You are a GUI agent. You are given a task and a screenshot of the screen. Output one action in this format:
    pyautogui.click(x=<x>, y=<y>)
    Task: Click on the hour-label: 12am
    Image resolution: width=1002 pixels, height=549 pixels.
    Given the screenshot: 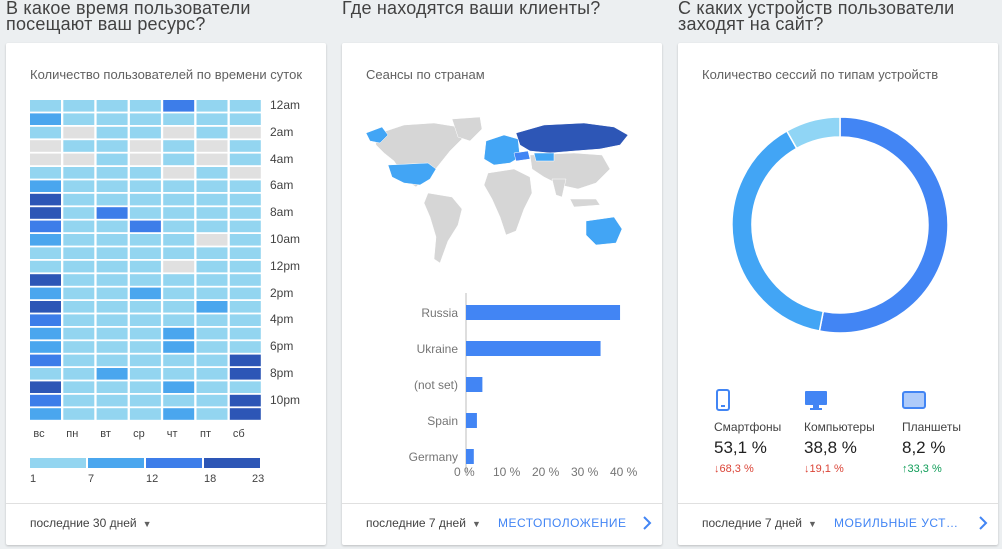 What is the action you would take?
    pyautogui.click(x=285, y=105)
    